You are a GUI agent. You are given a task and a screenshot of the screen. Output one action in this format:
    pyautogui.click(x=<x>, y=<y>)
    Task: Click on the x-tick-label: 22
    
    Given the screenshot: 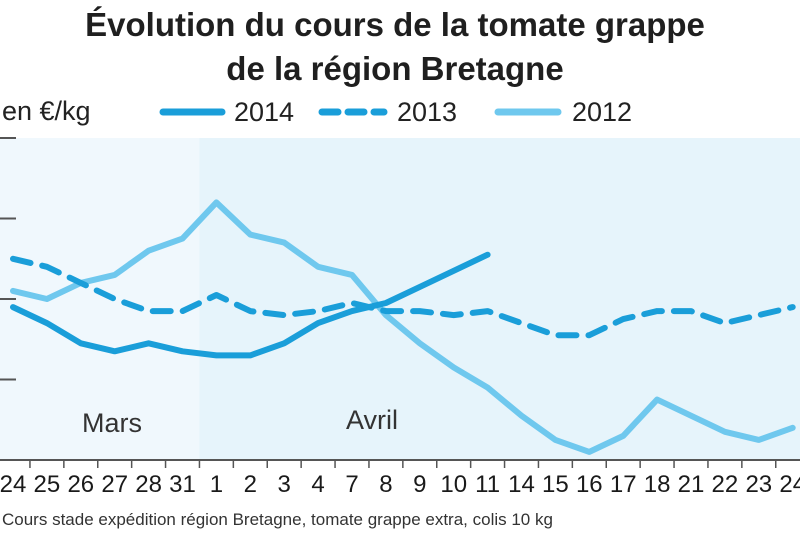 What is the action you would take?
    pyautogui.click(x=725, y=484)
    